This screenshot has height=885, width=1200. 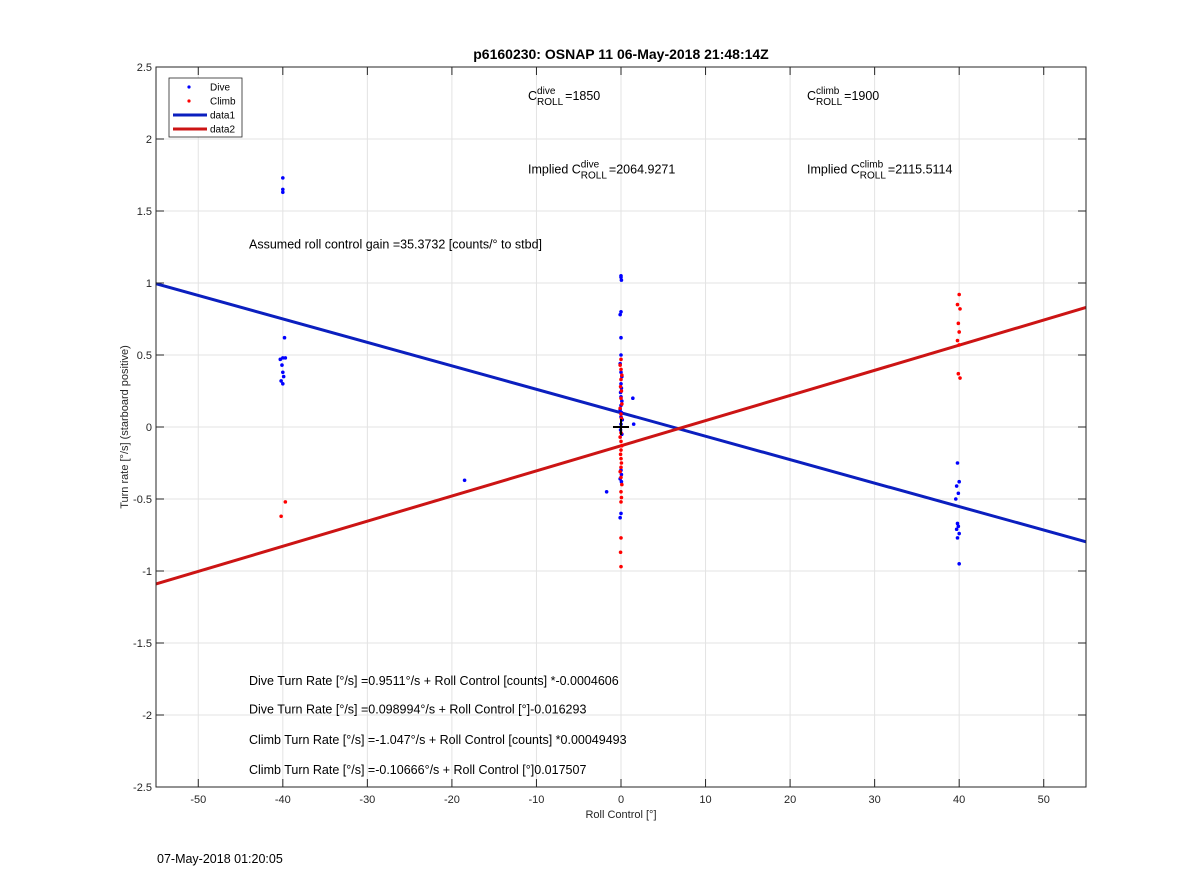 I want to click on legend-box, so click(x=205, y=107).